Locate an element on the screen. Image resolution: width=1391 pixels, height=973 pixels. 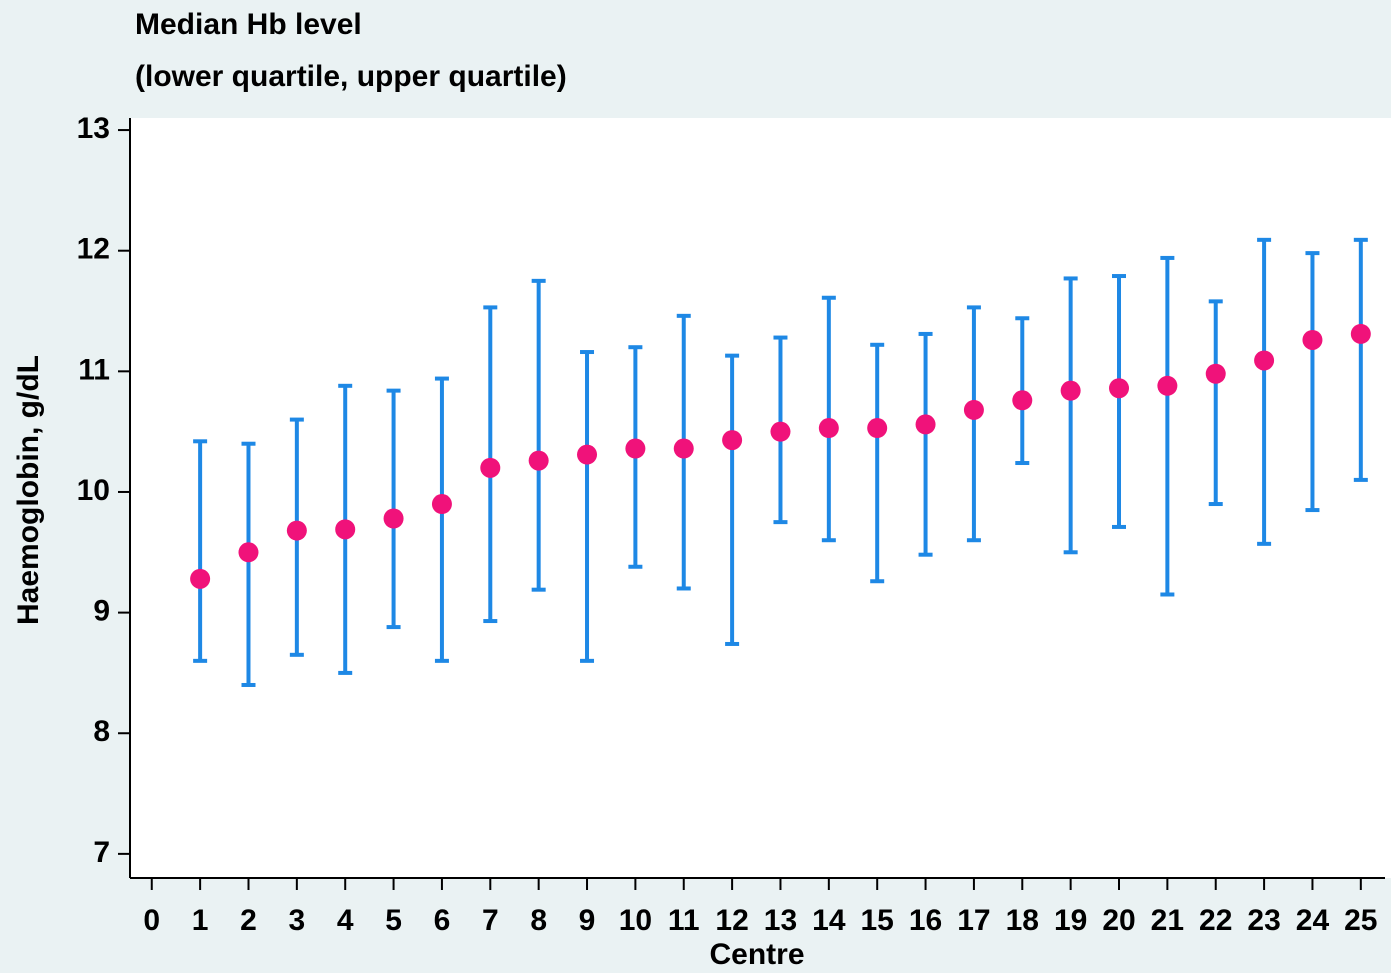
x-tick-label: 1 is located at coordinates (200, 920).